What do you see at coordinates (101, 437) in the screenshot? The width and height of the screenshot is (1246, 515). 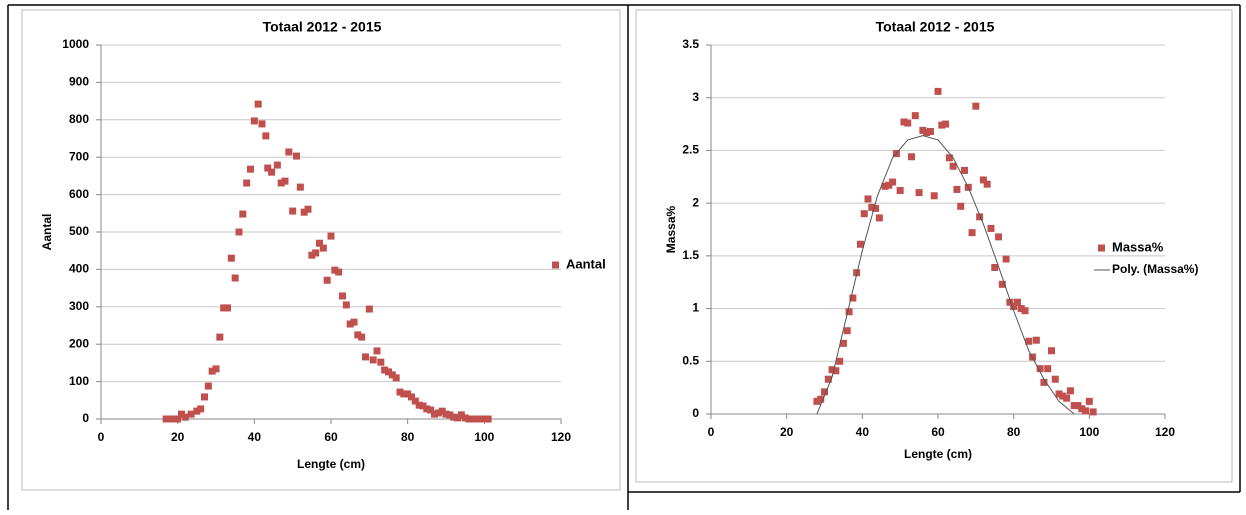 I see `x-tick-label: 0` at bounding box center [101, 437].